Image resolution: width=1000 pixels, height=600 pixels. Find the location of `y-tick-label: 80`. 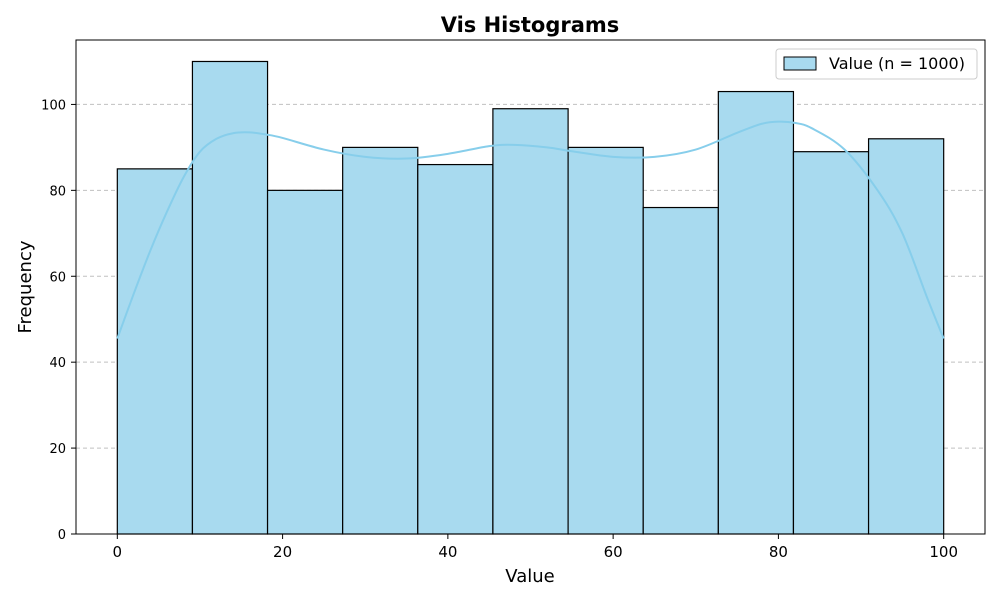

y-tick-label: 80 is located at coordinates (57, 191).